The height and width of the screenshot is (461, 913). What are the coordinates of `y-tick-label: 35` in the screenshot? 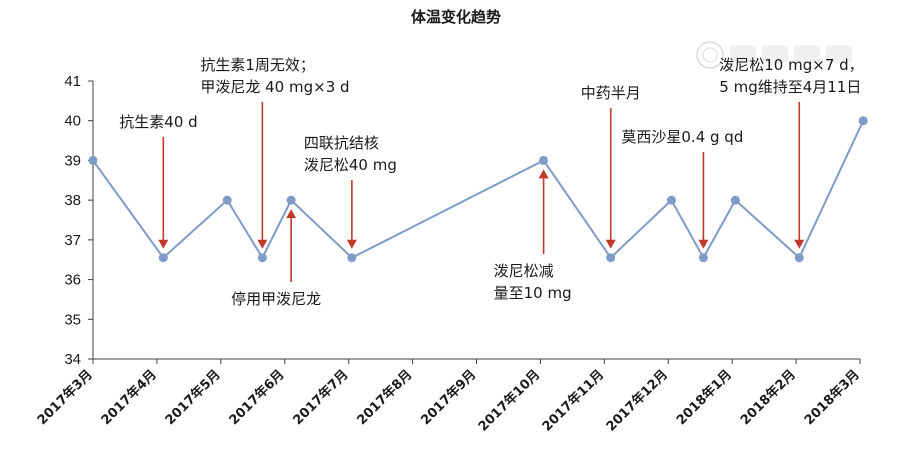 It's located at (72, 319).